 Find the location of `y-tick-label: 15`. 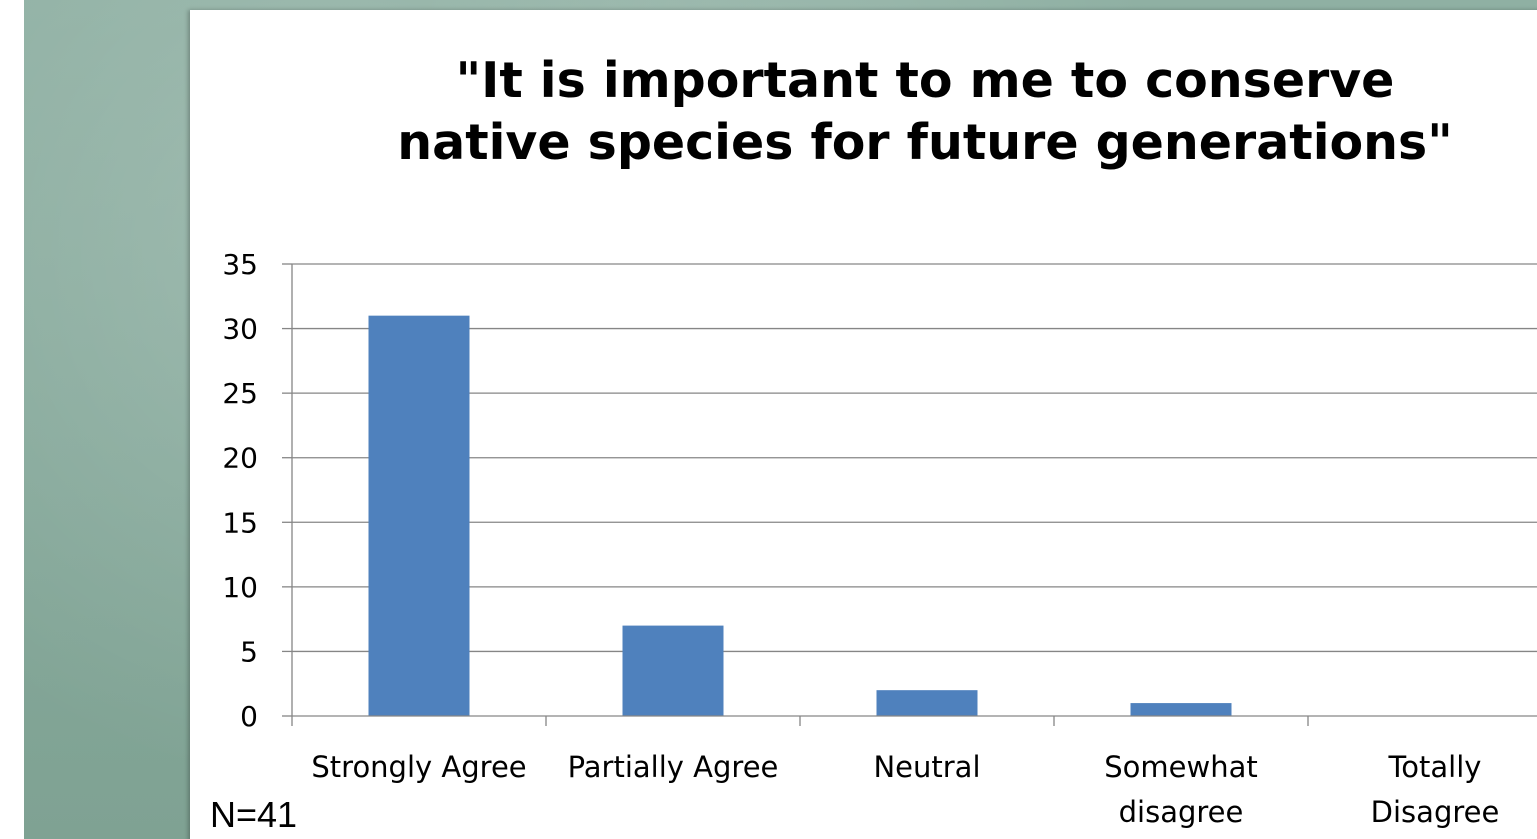

y-tick-label: 15 is located at coordinates (240, 522).